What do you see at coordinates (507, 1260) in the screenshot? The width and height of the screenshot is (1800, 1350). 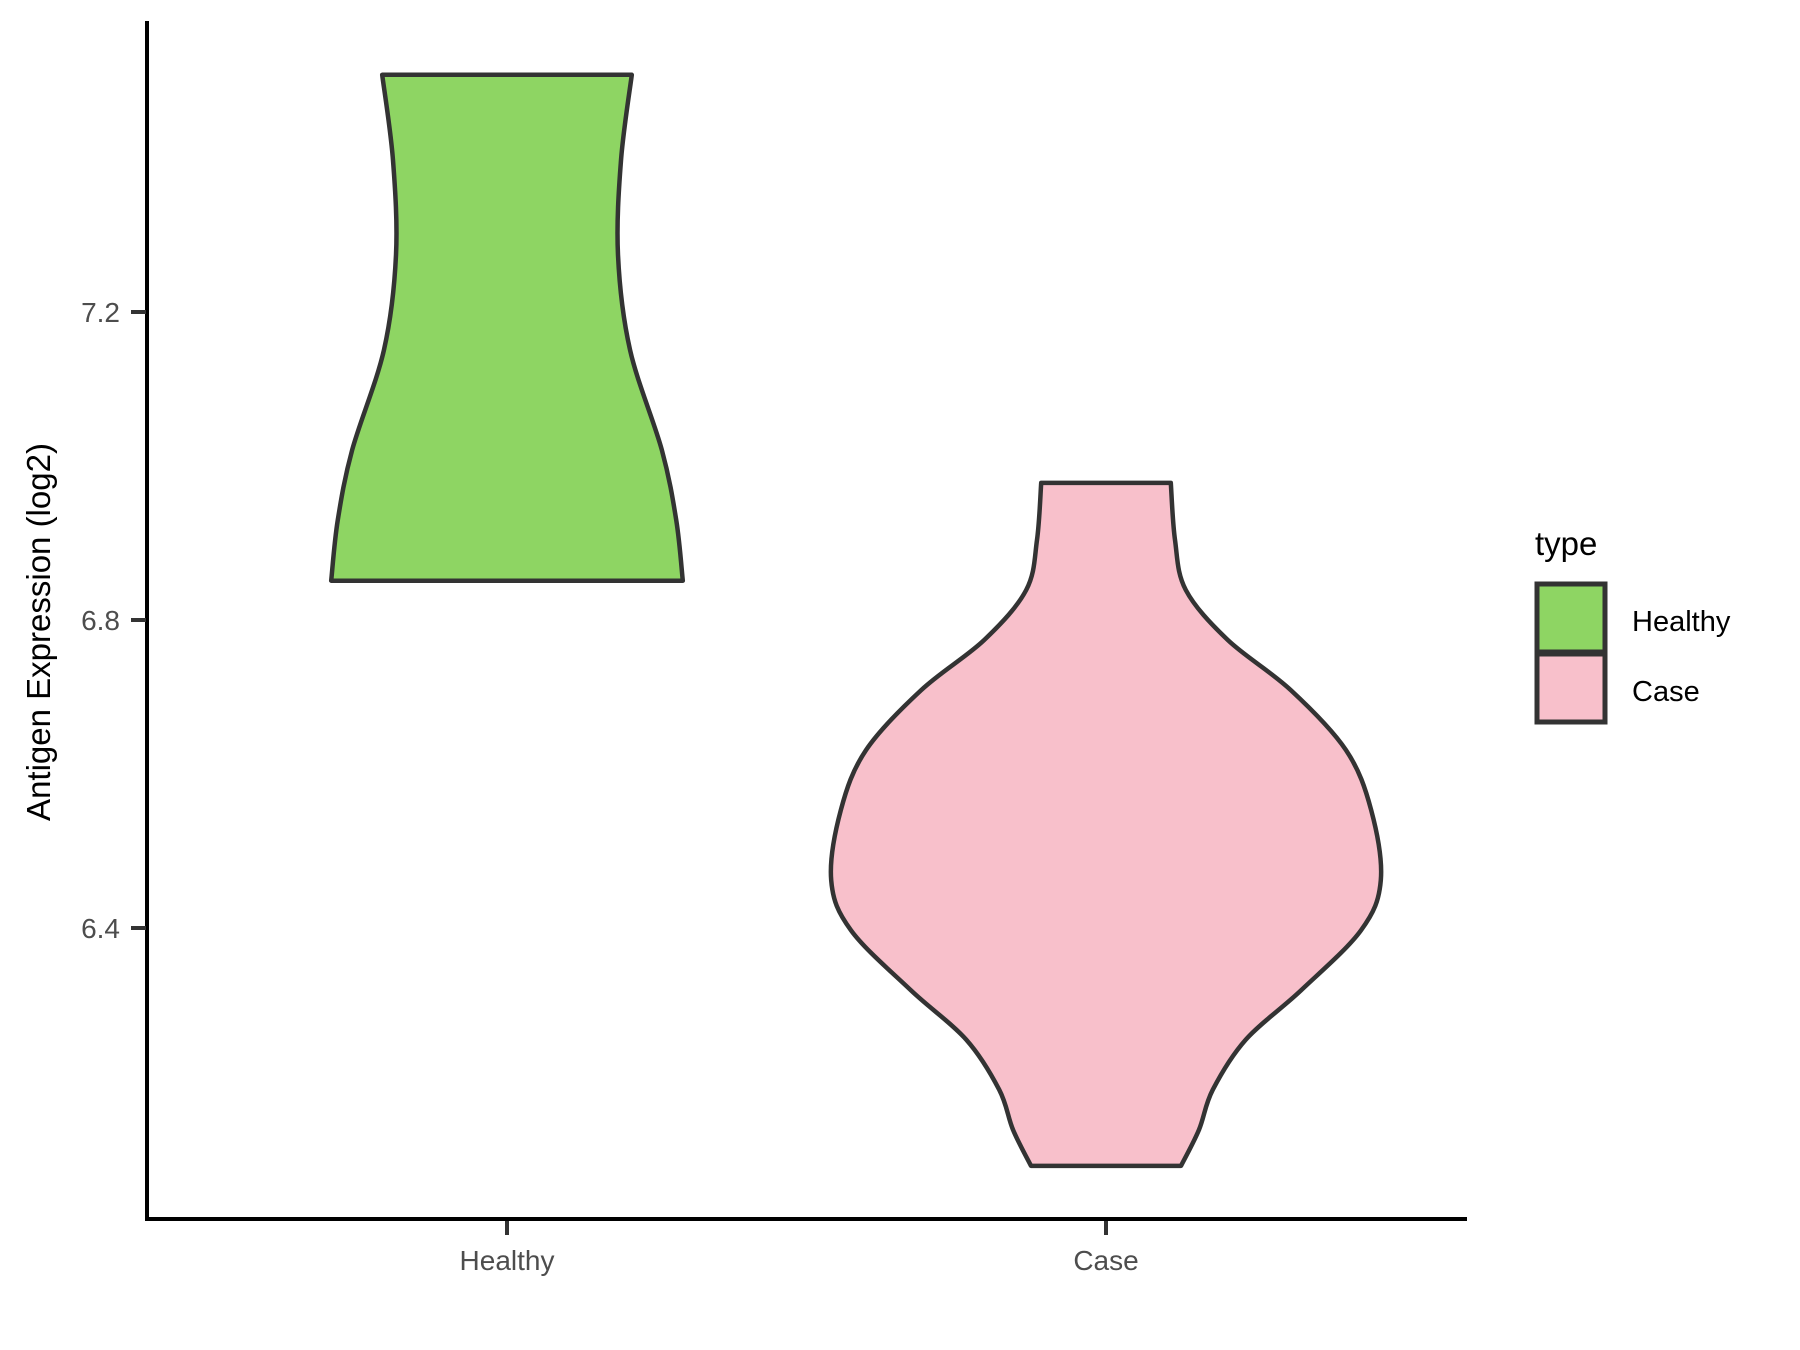 I see `x-tick-label-healthy: Healthy` at bounding box center [507, 1260].